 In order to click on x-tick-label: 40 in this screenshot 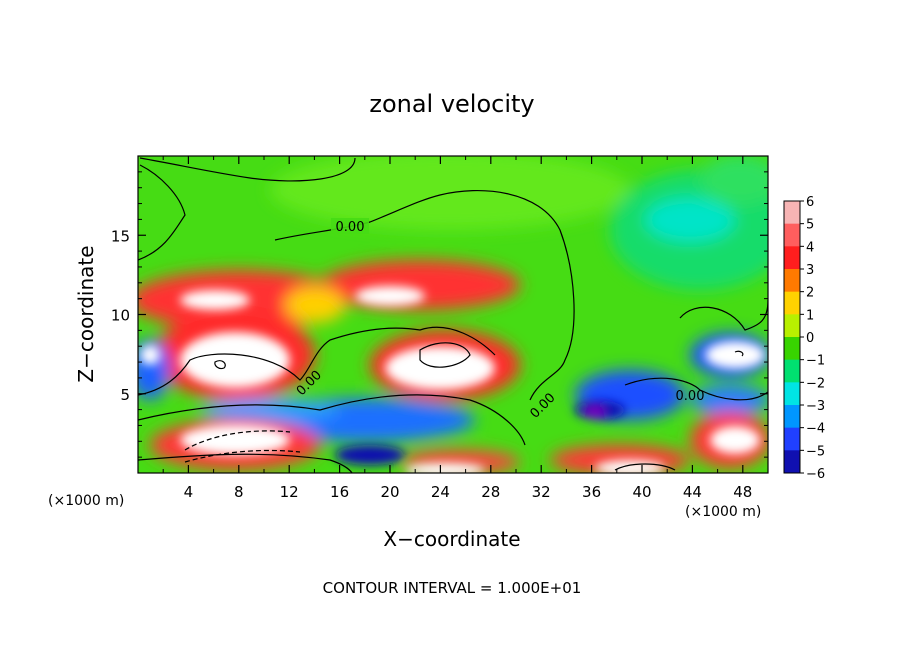, I will do `click(641, 492)`.